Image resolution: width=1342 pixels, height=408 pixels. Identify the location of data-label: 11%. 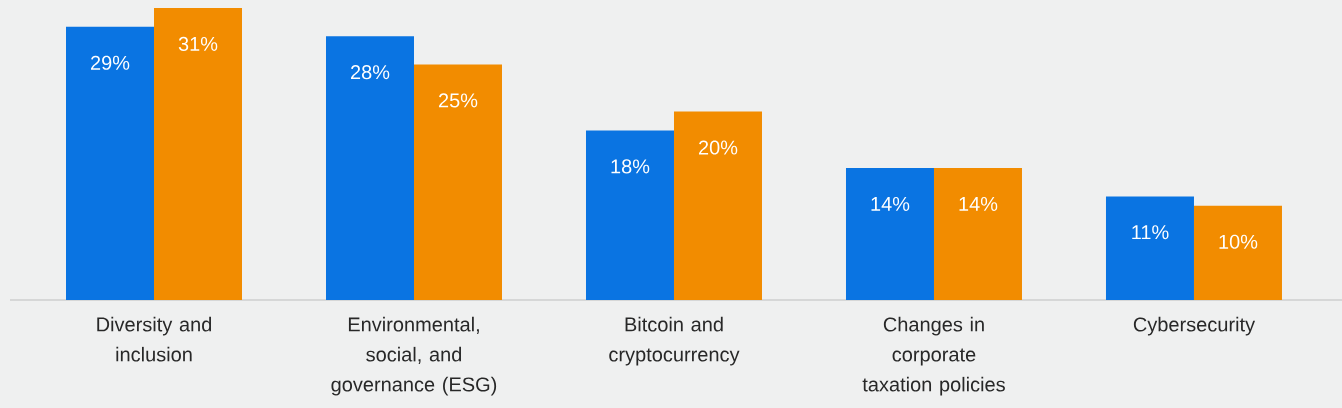
(1150, 232).